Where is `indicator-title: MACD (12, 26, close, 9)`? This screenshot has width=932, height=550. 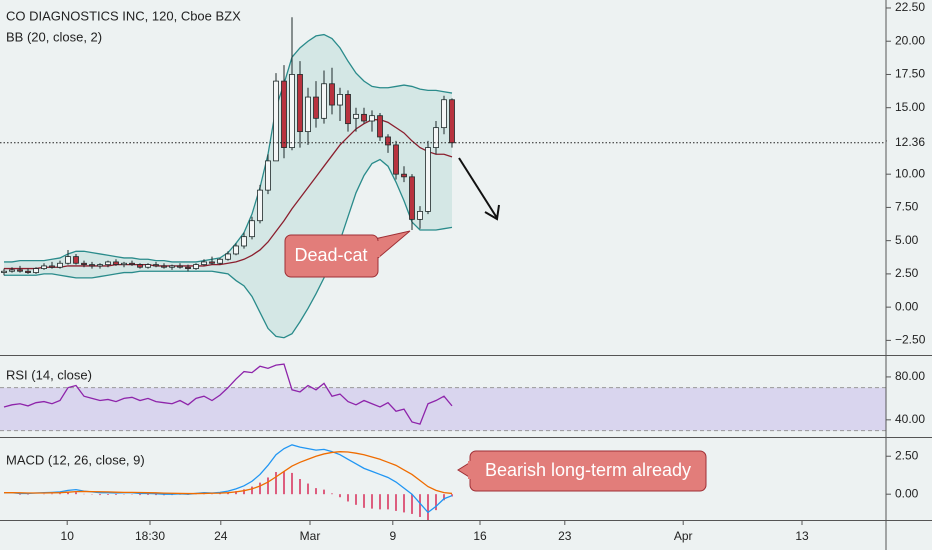
indicator-title: MACD (12, 26, close, 9) is located at coordinates (75, 459).